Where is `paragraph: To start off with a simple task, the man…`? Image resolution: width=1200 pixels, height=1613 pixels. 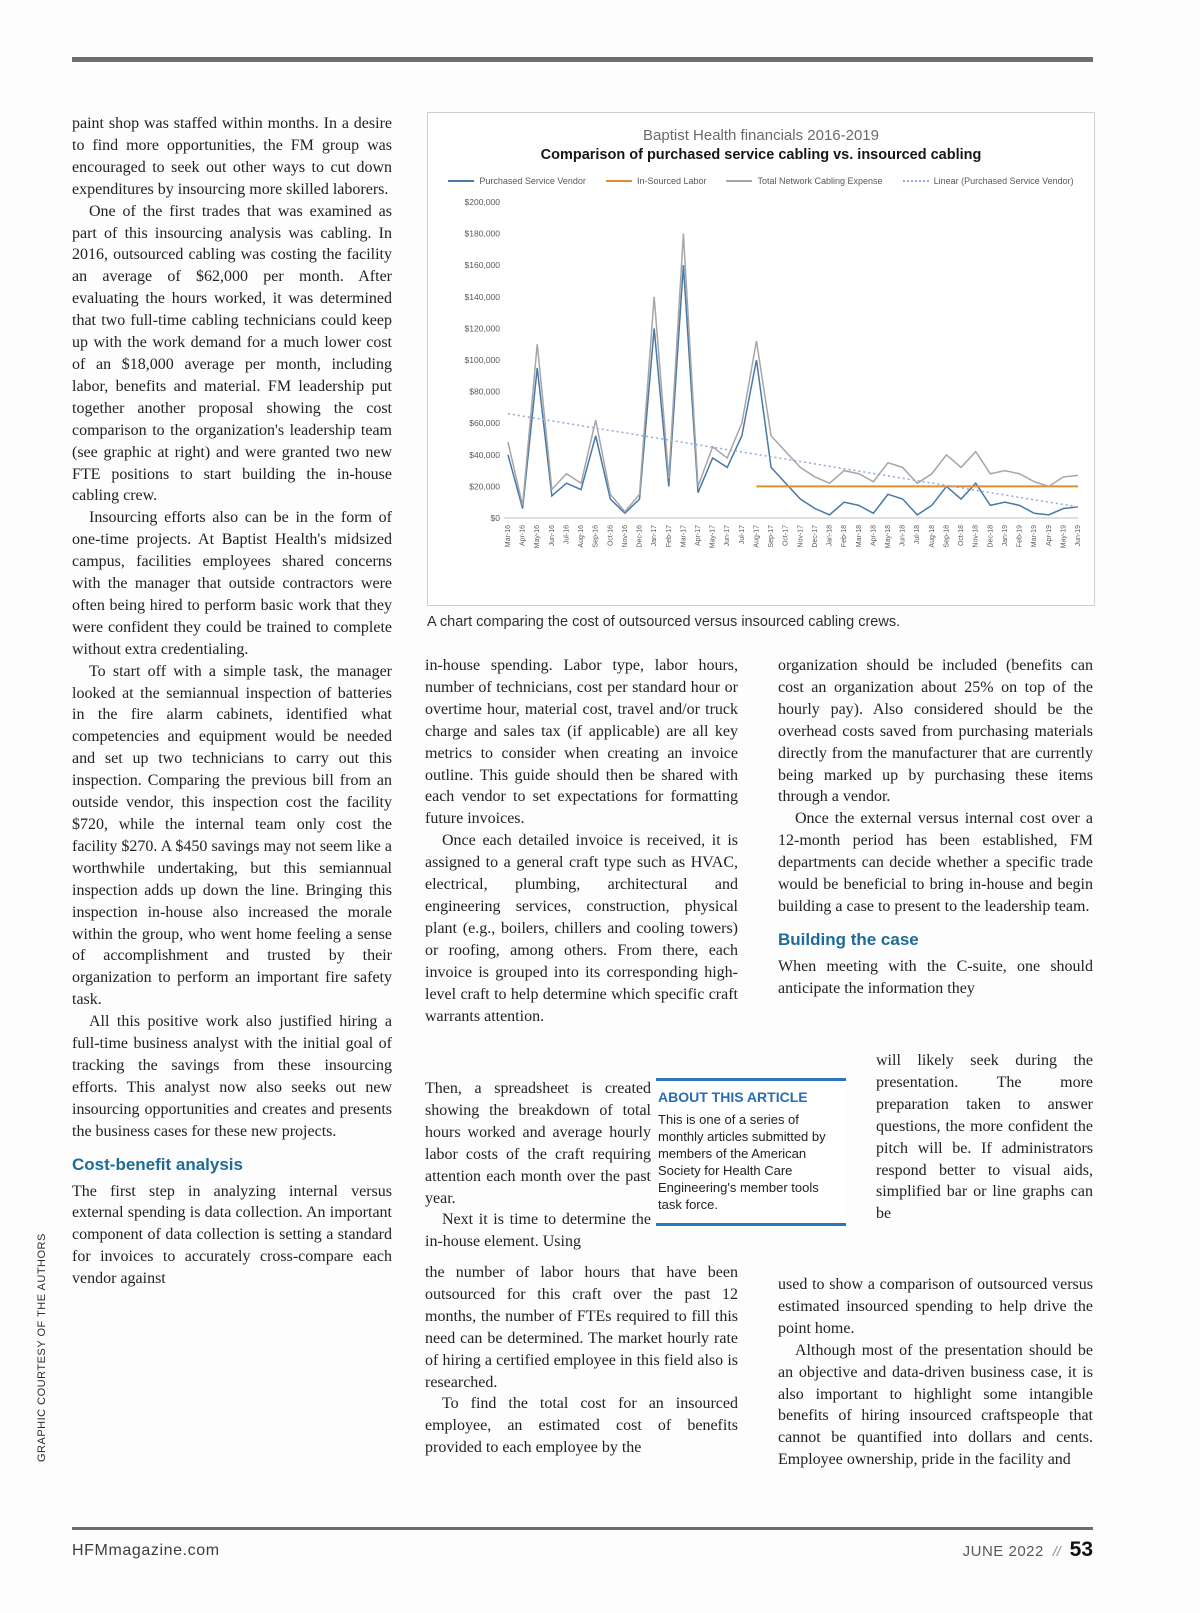 paragraph: To start off with a simple task, the man… is located at coordinates (232, 835).